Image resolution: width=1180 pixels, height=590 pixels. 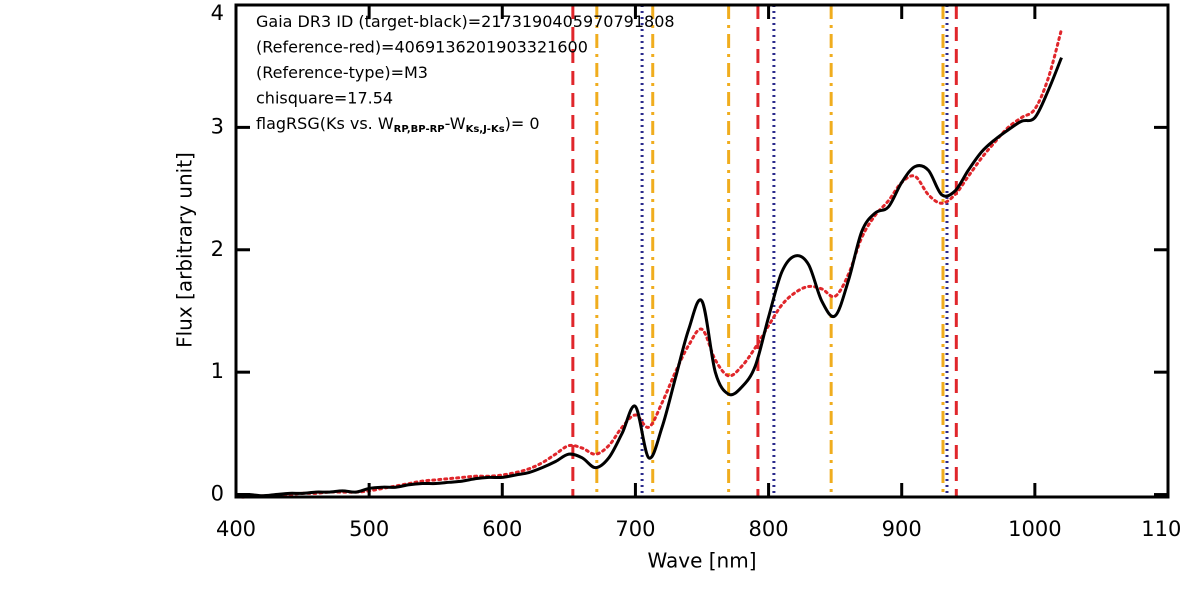 I want to click on y-tick-label: 3, so click(x=217, y=126).